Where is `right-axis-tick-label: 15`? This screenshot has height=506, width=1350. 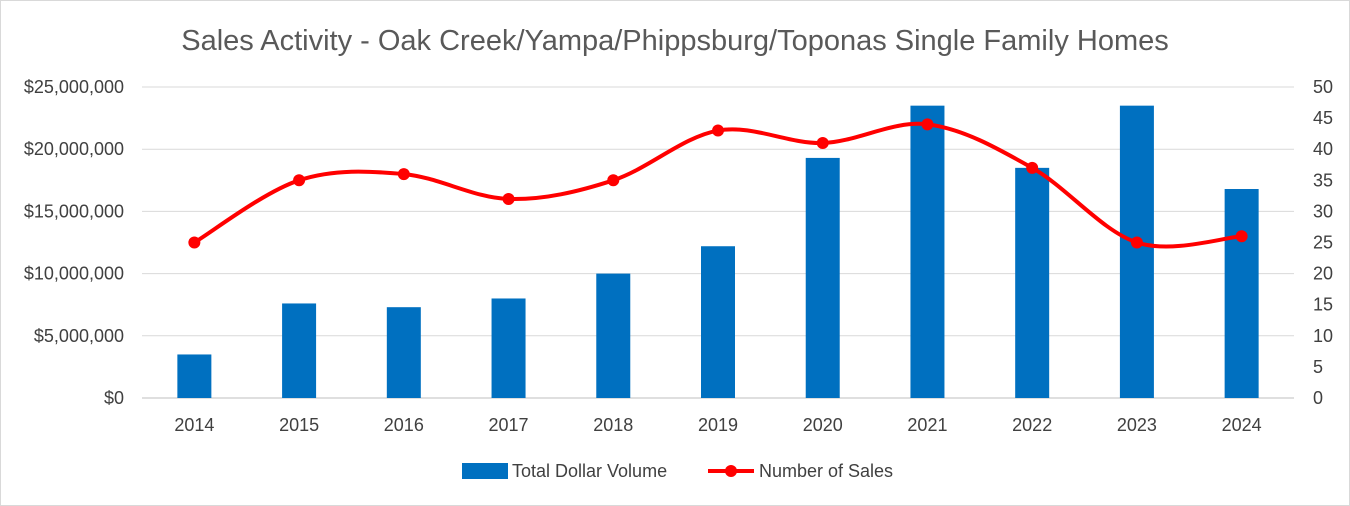
right-axis-tick-label: 15 is located at coordinates (1323, 305).